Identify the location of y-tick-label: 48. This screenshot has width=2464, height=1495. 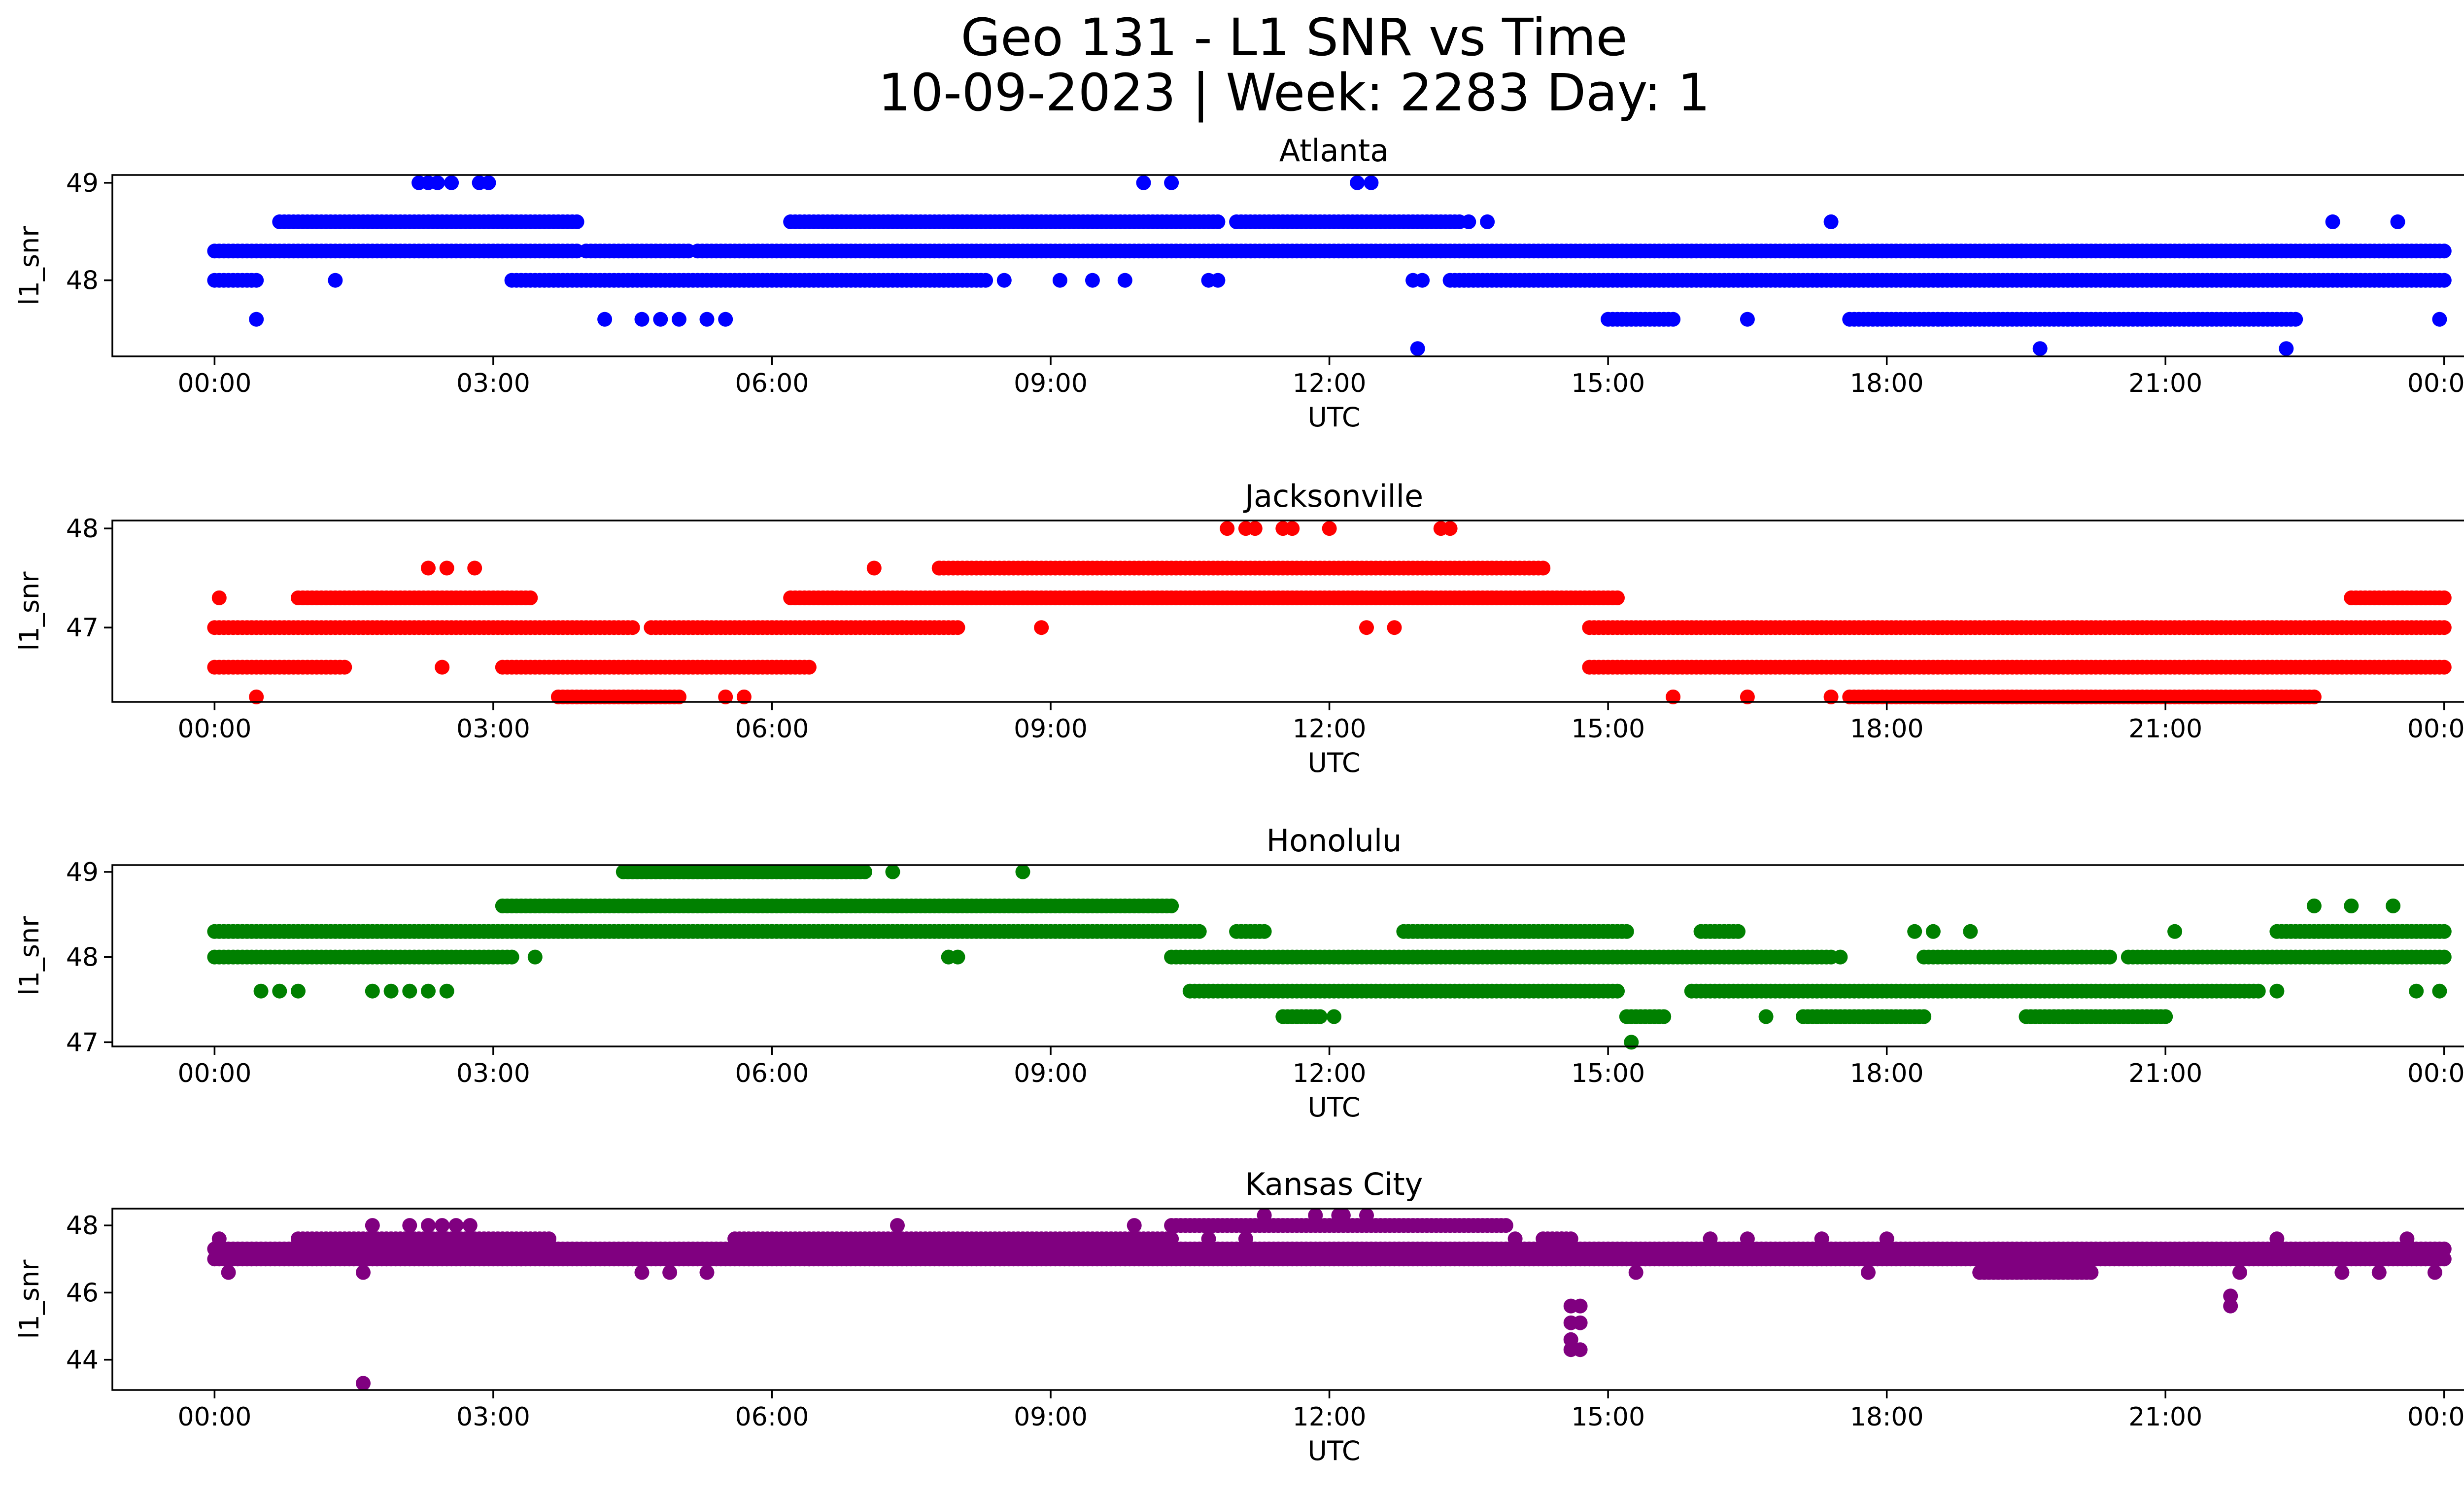
(82, 1226).